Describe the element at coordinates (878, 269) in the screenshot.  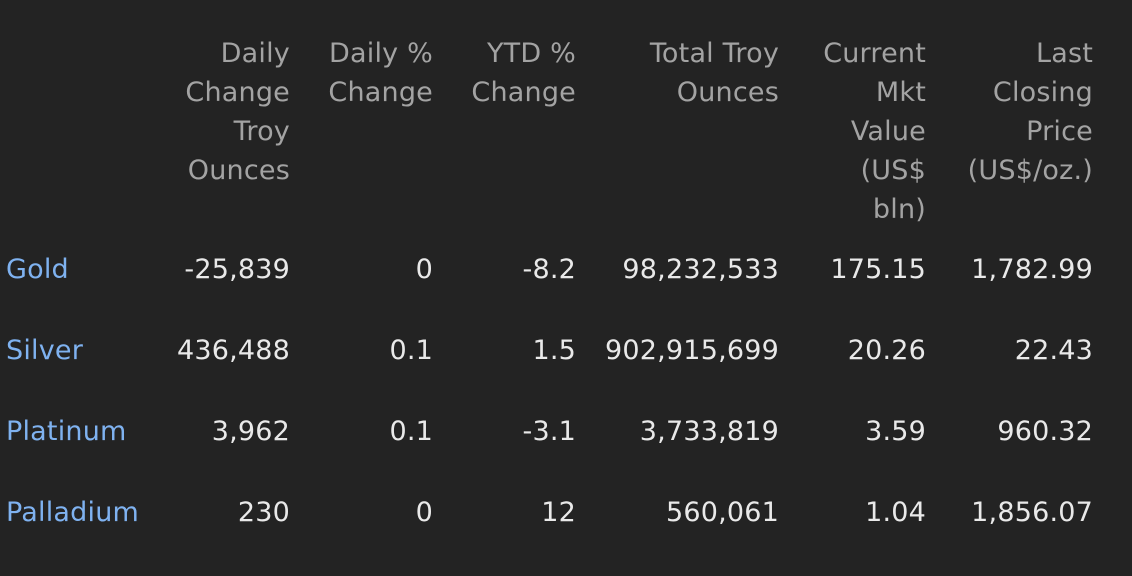
I see `cell-mkt-value: 175.15` at that location.